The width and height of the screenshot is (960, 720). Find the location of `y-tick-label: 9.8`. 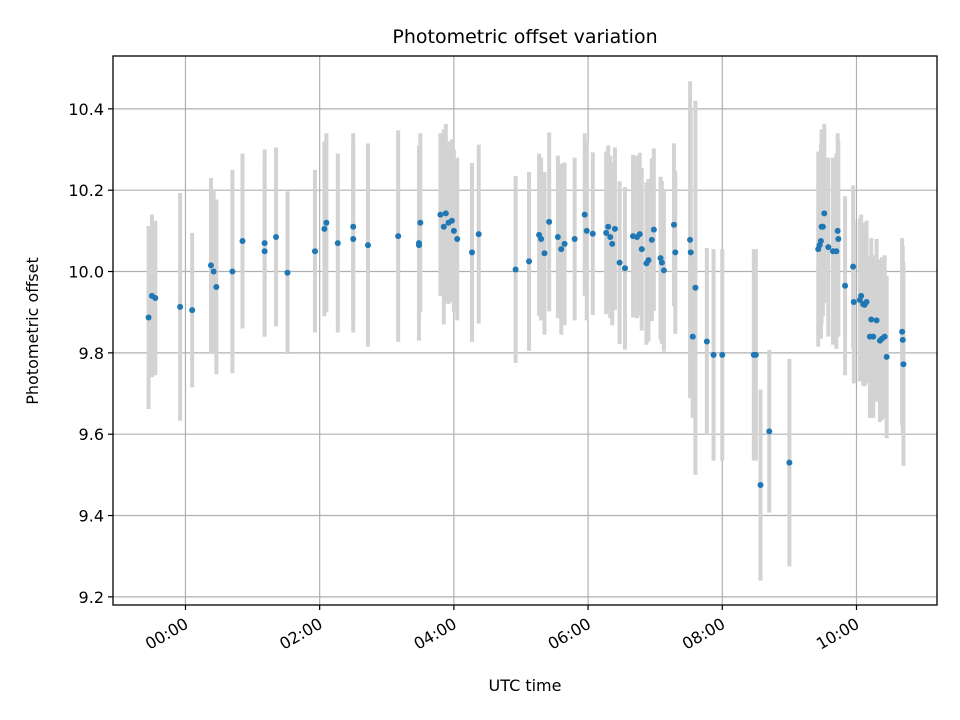

y-tick-label: 9.8 is located at coordinates (91, 353).